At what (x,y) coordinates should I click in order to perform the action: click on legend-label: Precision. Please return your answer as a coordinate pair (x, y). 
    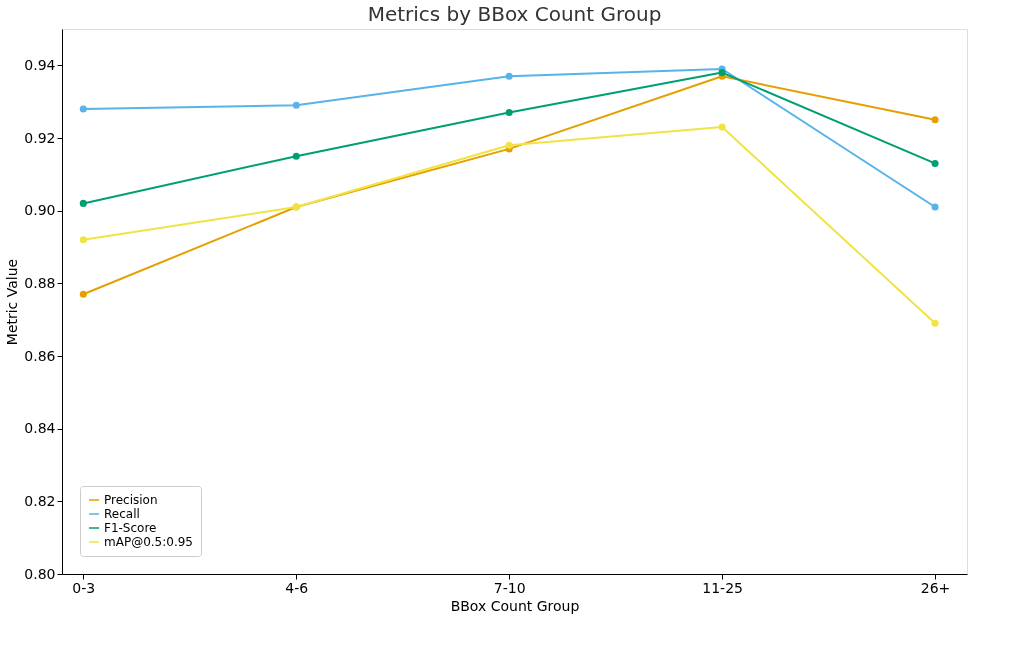
    Looking at the image, I should click on (131, 500).